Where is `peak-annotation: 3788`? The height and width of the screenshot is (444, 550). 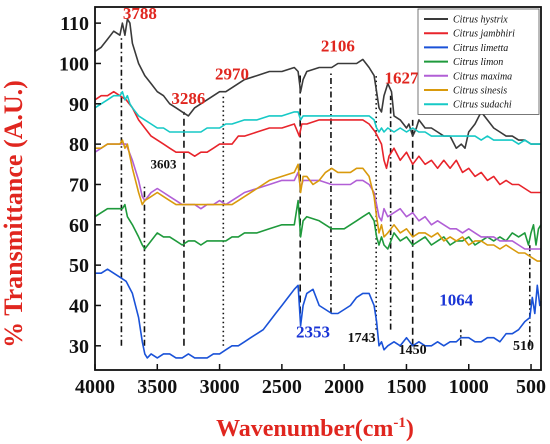
peak-annotation: 3788 is located at coordinates (140, 13).